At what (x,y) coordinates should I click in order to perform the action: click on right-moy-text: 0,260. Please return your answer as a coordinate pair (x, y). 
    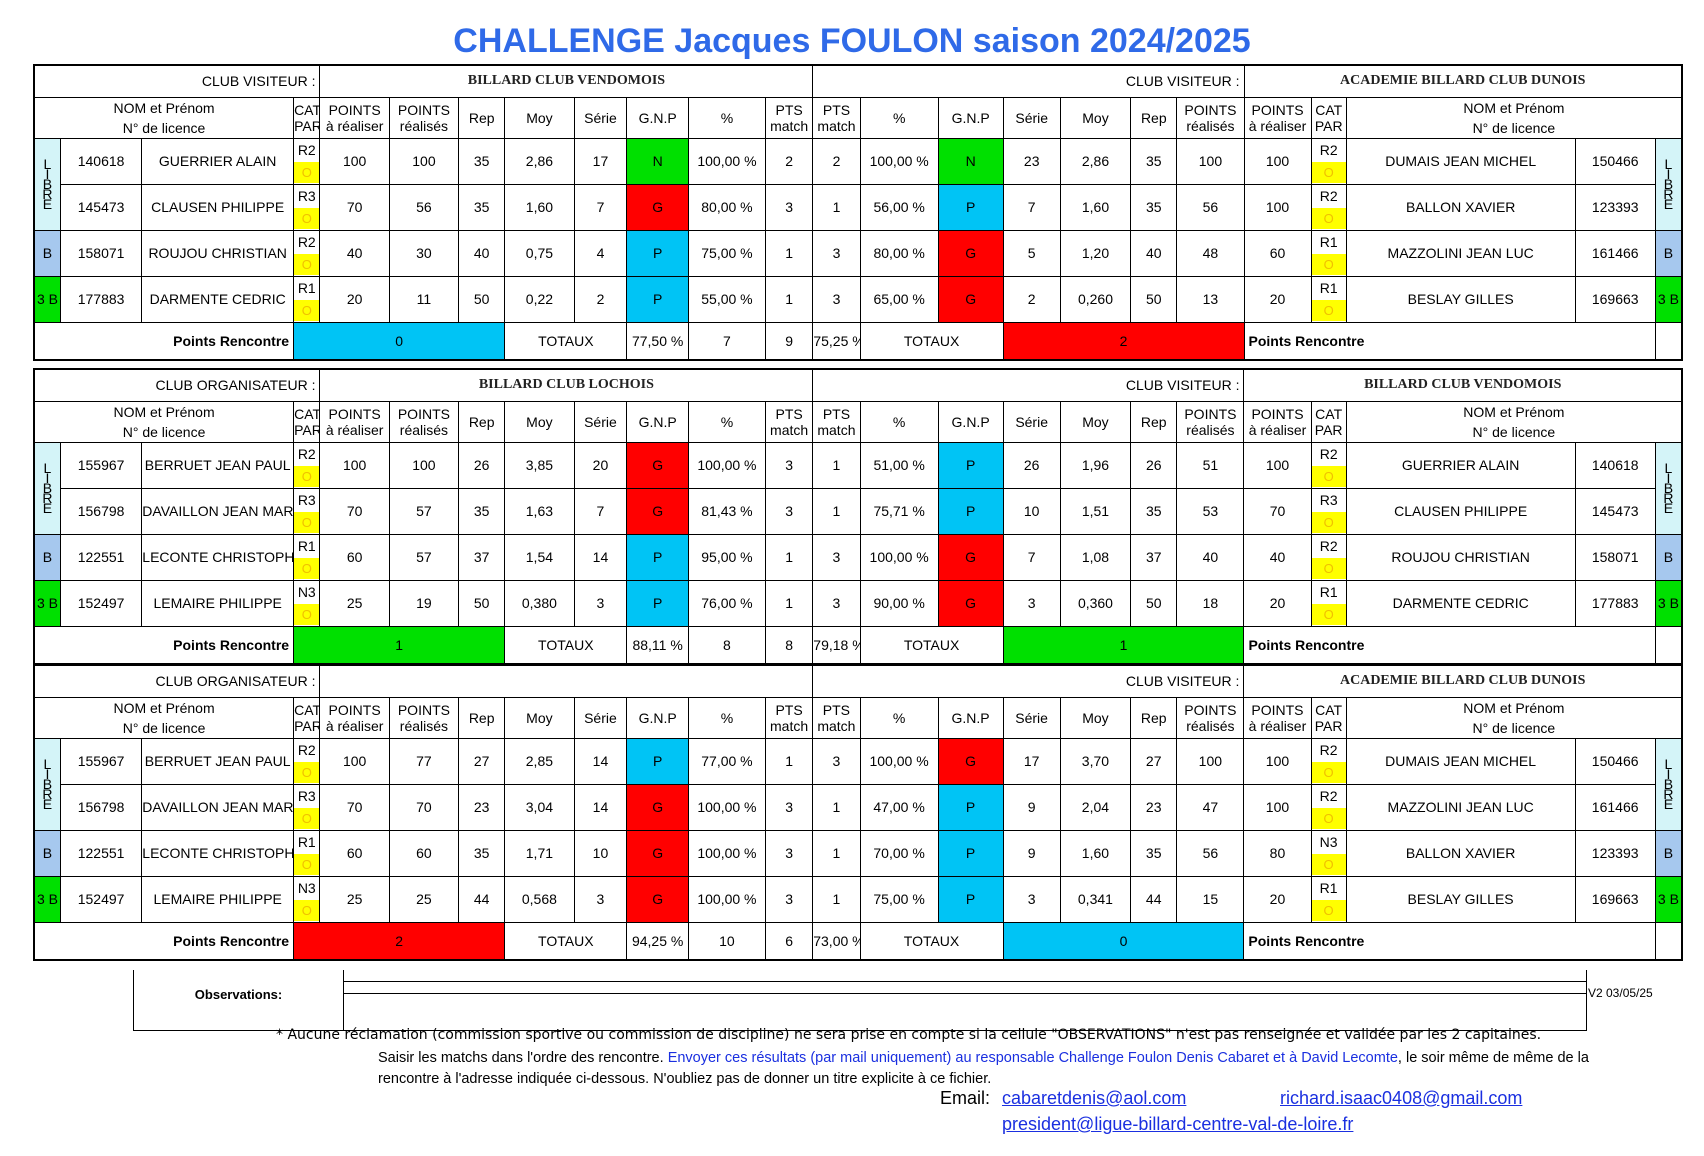
    Looking at the image, I should click on (1095, 299).